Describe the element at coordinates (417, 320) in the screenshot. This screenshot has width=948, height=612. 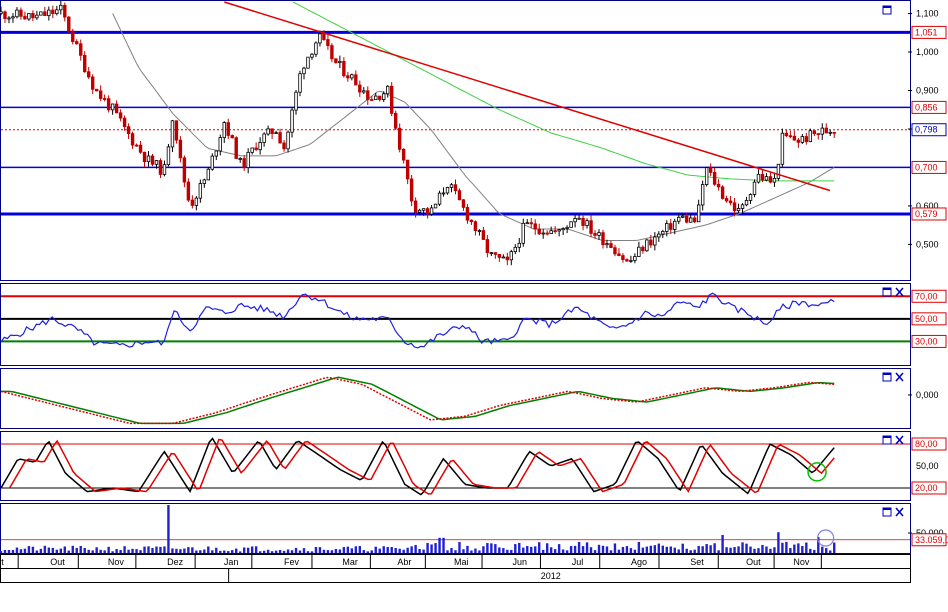
I see `rsi-line` at that location.